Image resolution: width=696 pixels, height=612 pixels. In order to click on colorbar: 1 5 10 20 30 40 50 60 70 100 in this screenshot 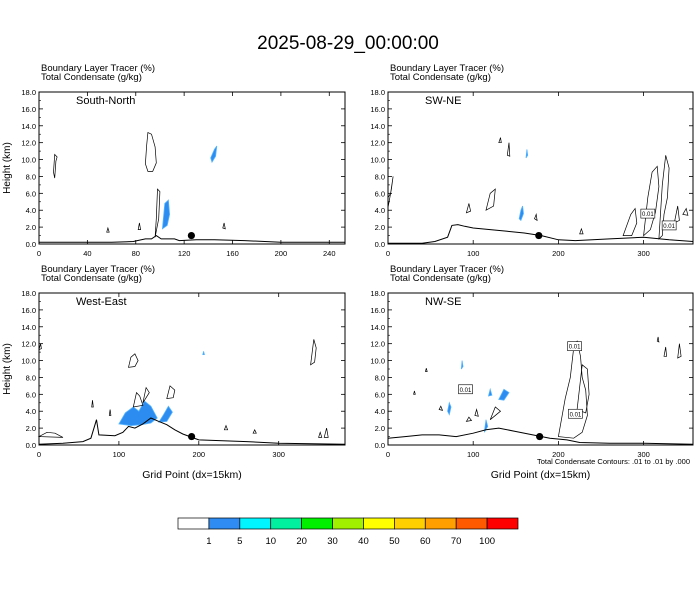, I will do `click(348, 532)`.